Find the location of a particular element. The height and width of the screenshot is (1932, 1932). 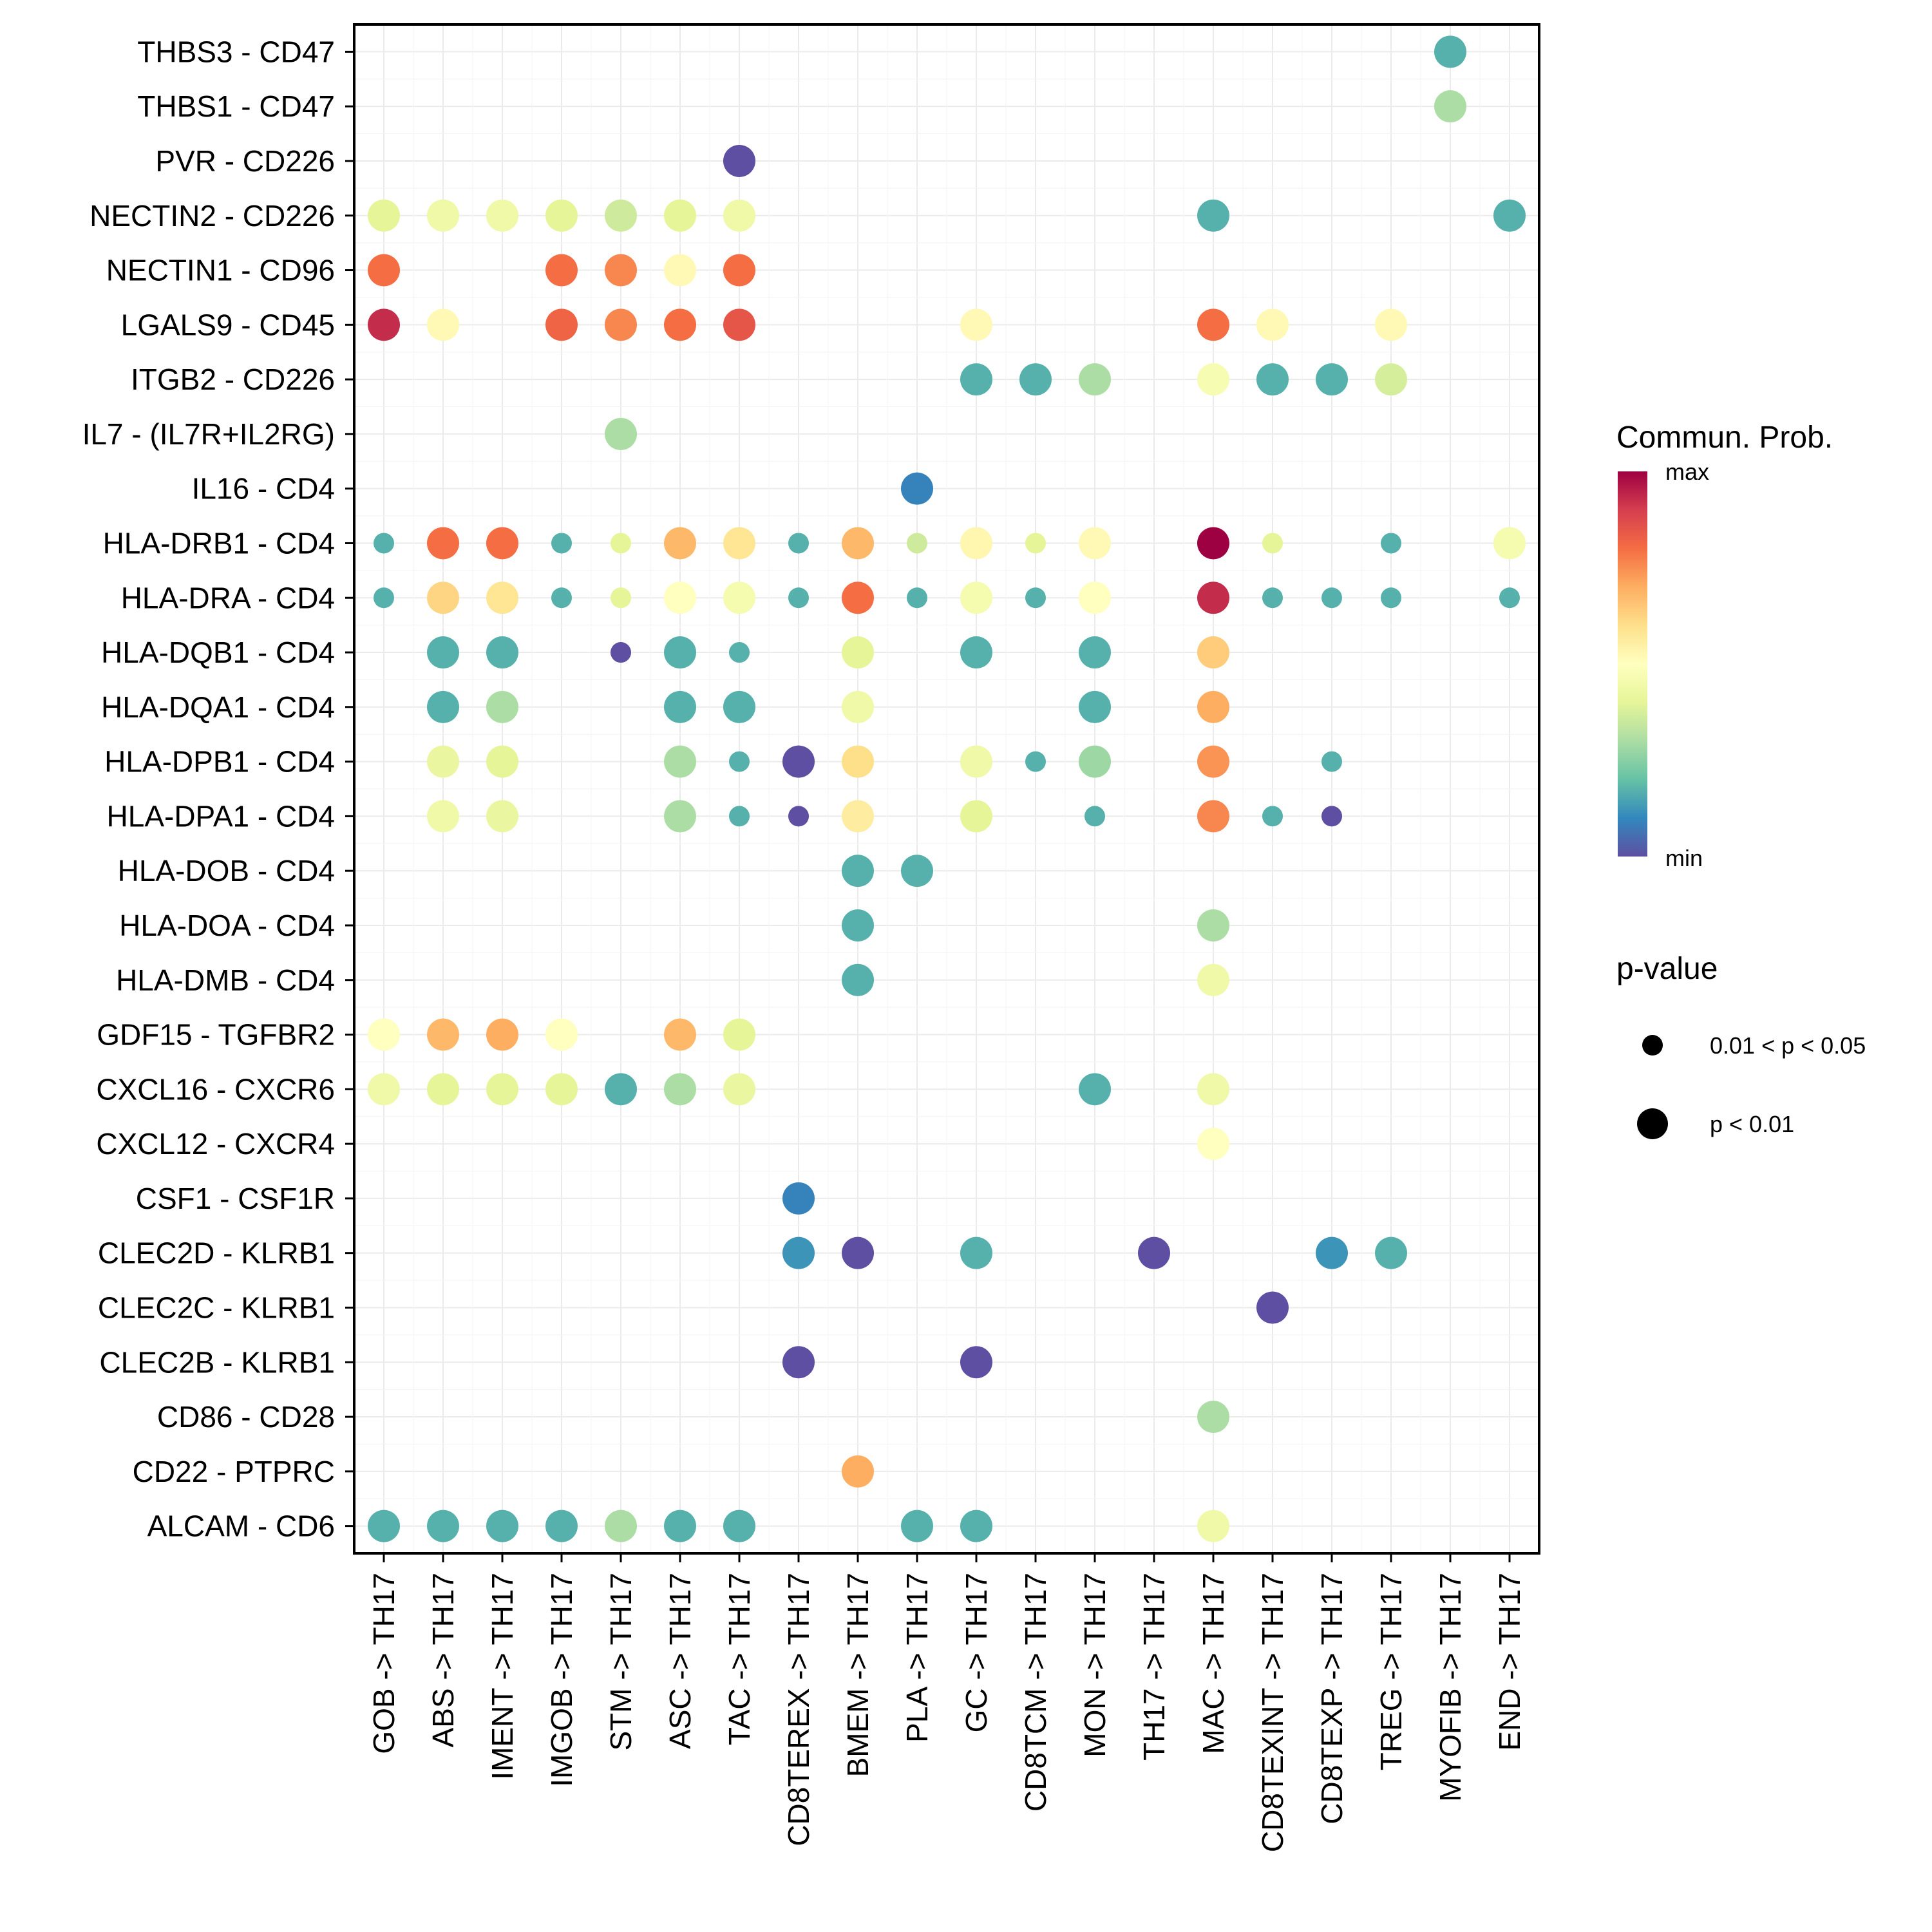

x-tick-label: STM -> TH17 is located at coordinates (621, 1662).